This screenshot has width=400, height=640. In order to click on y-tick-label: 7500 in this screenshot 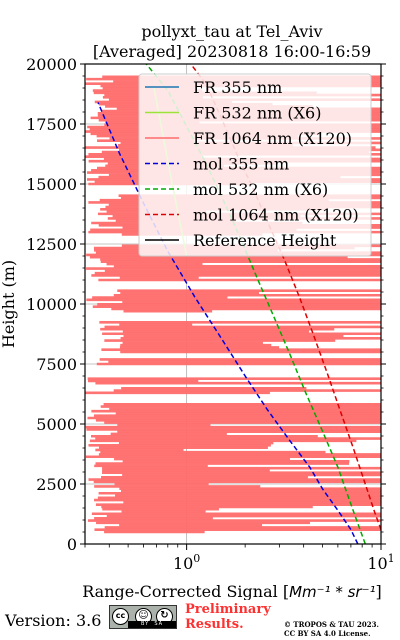, I will do `click(56, 364)`.